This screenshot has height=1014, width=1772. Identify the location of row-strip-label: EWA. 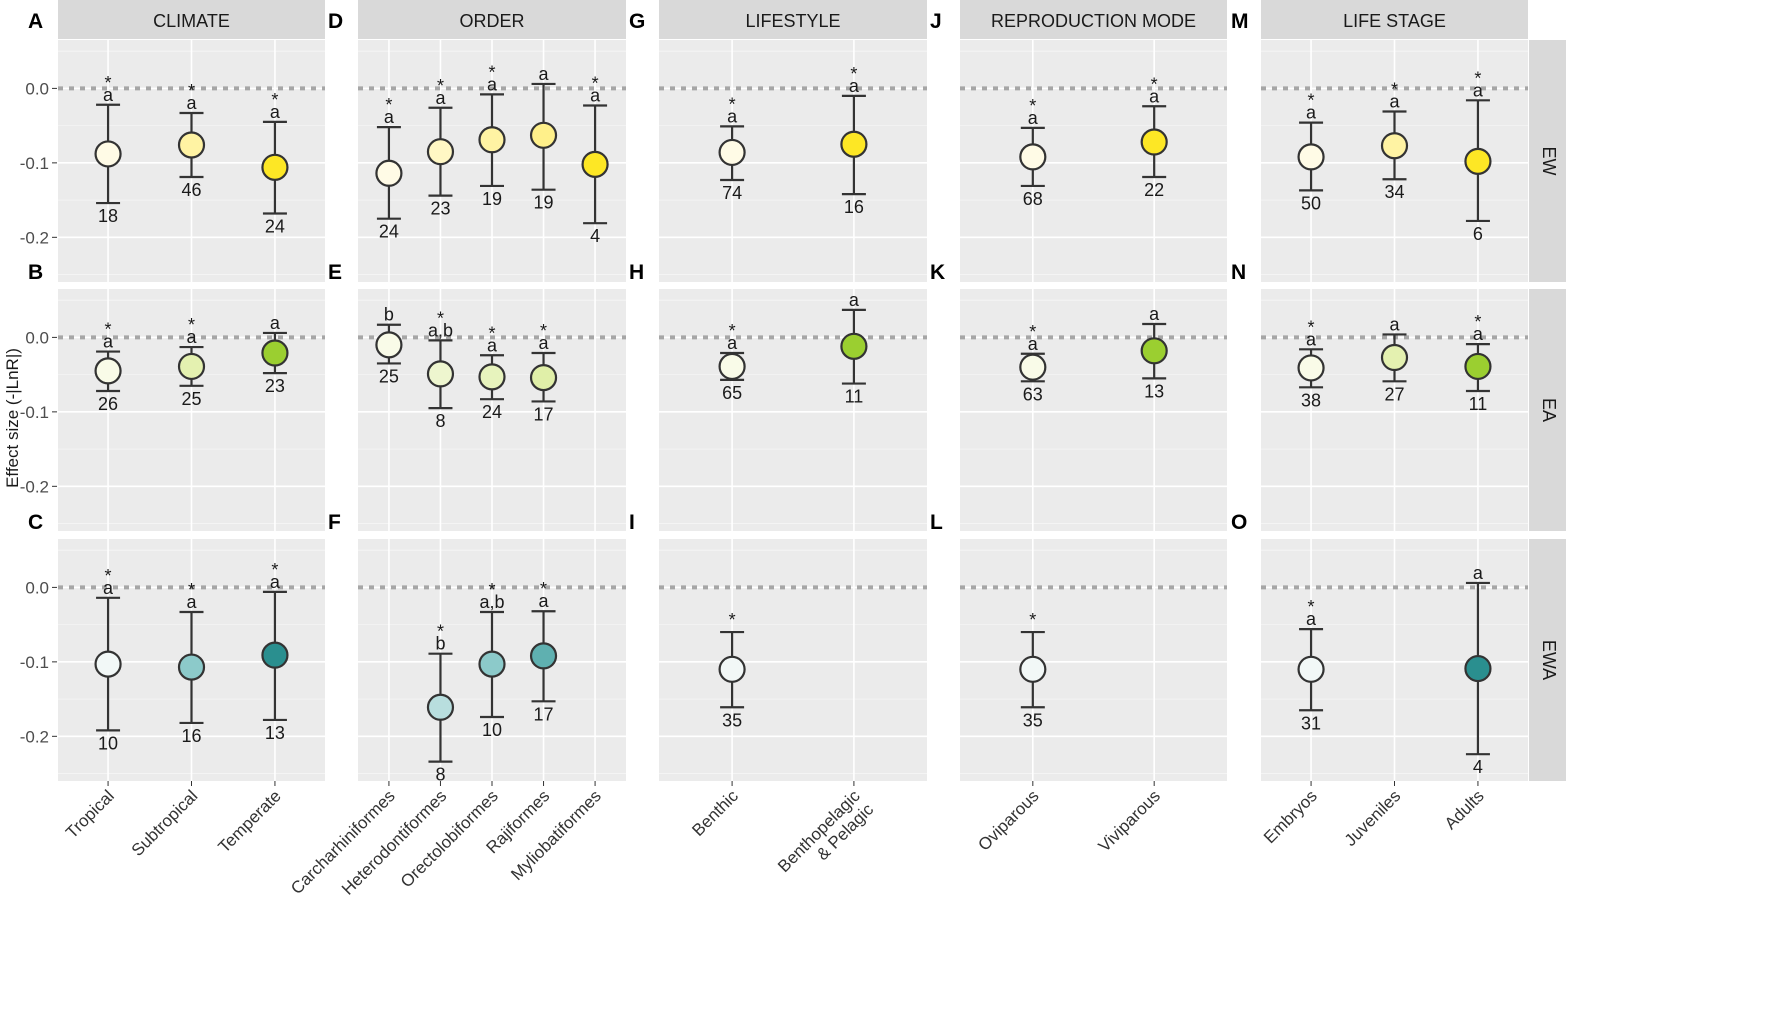
(1549, 660).